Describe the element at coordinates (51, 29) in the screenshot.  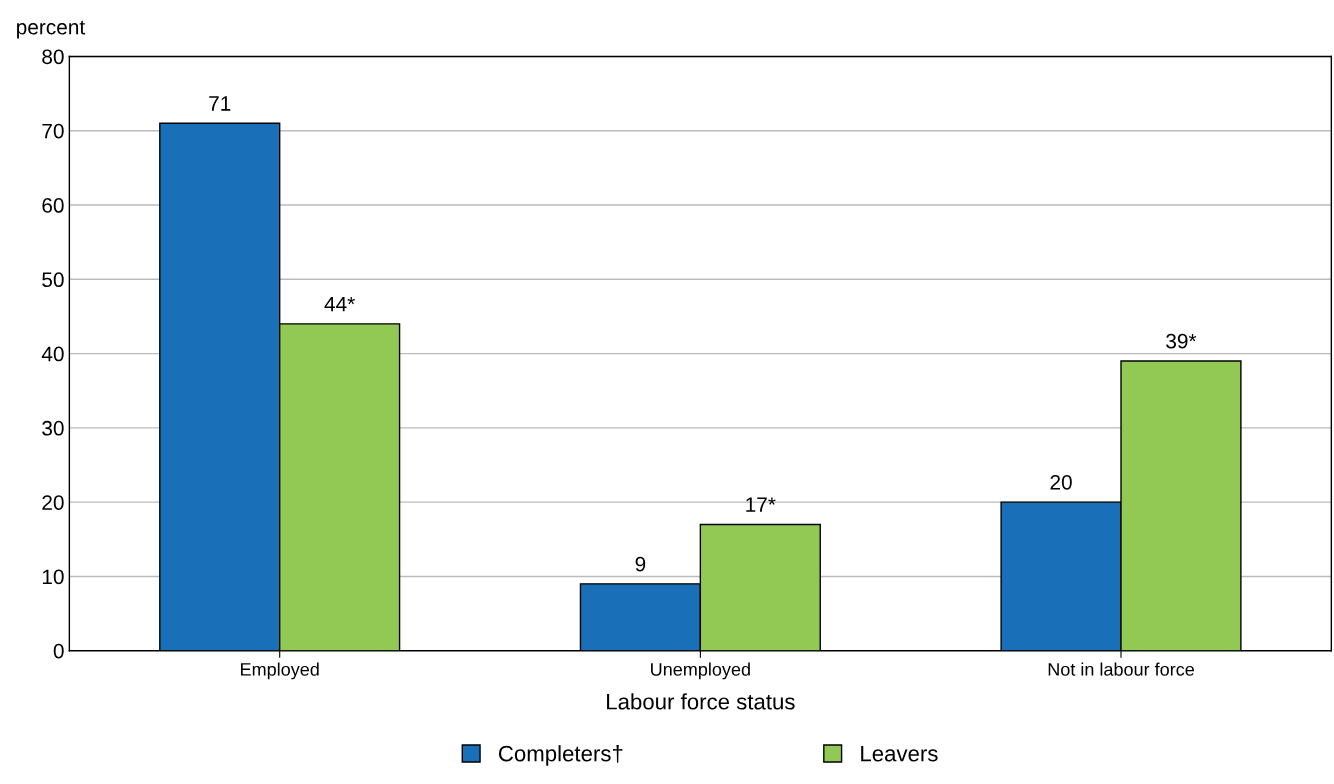
I see `y-axis-title: percent` at that location.